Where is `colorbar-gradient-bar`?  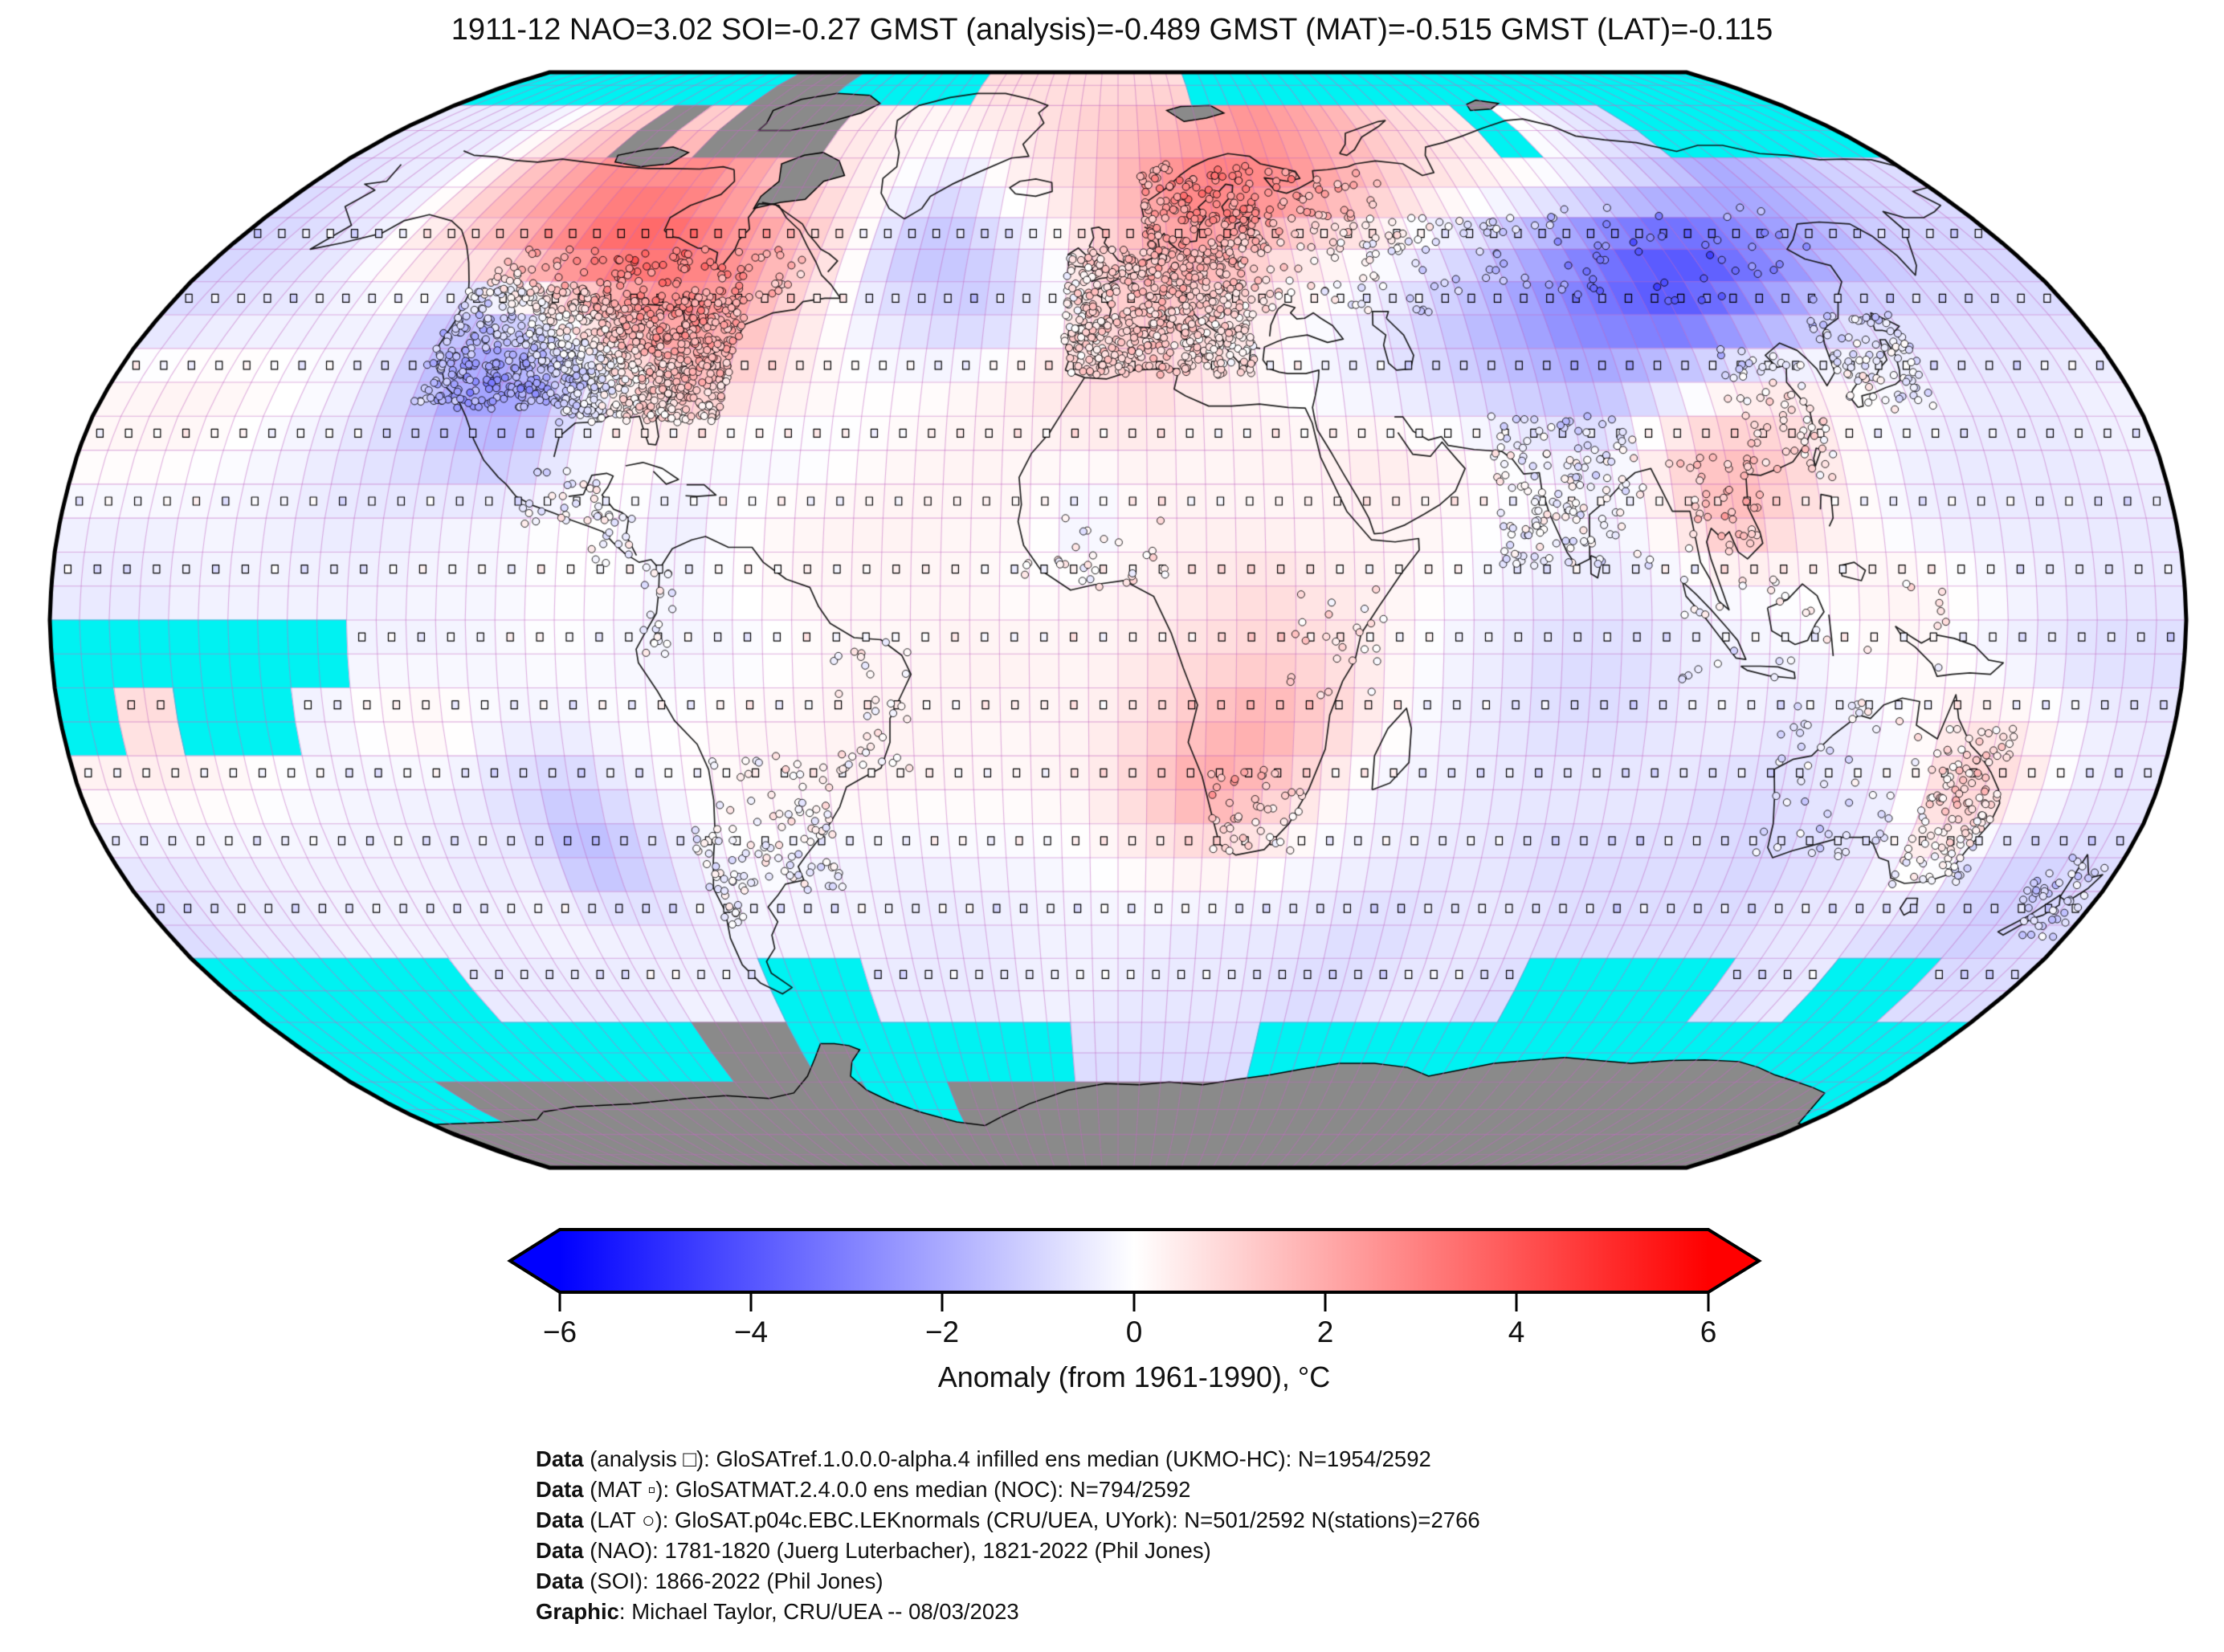
colorbar-gradient-bar is located at coordinates (1134, 1261).